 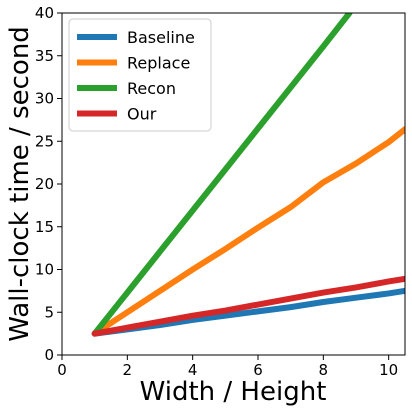 What do you see at coordinates (142, 114) in the screenshot?
I see `legend-label-our: Our` at bounding box center [142, 114].